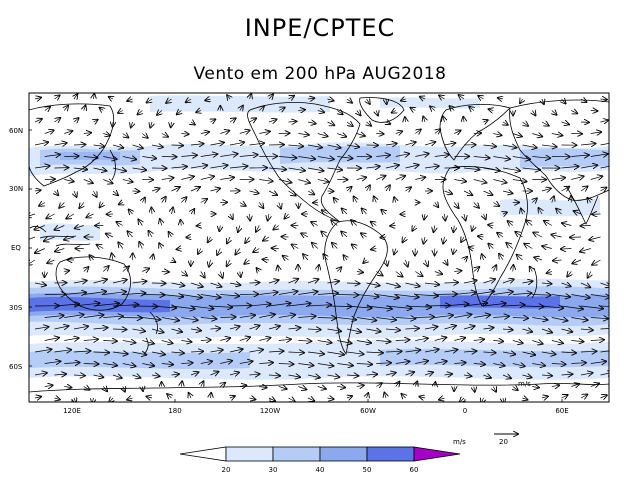  Describe the element at coordinates (16, 367) in the screenshot. I see `lat-label-60s: 60S` at that location.